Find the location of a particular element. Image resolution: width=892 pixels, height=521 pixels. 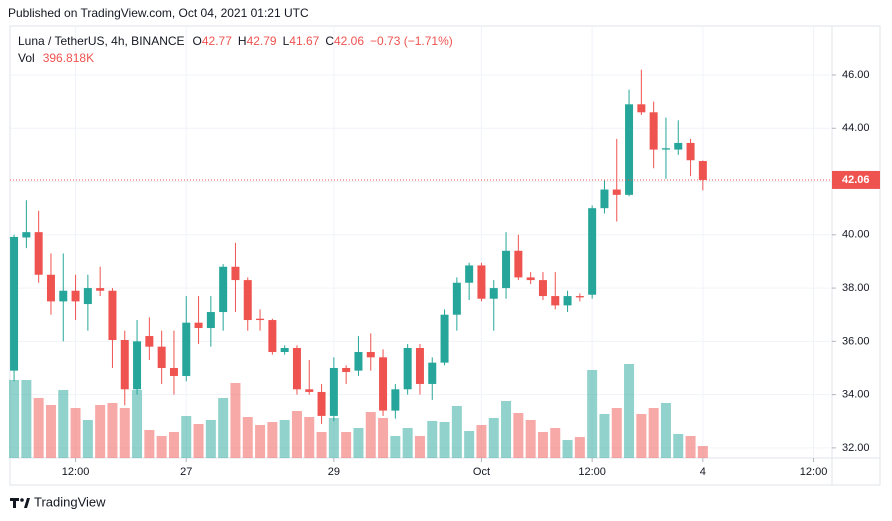

volume-value: 396.818K is located at coordinates (68, 58).